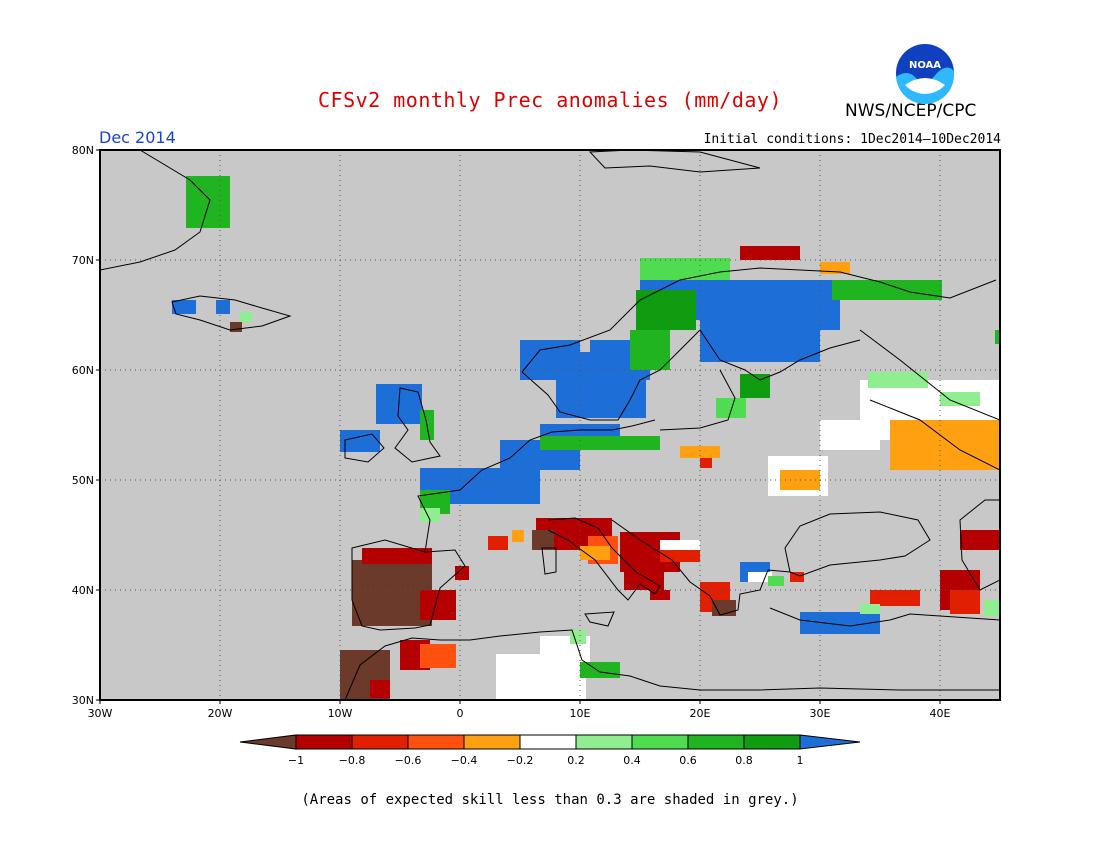 The image size is (1100, 850). Describe the element at coordinates (925, 65) in the screenshot. I see `logo-text: NOAA` at that location.